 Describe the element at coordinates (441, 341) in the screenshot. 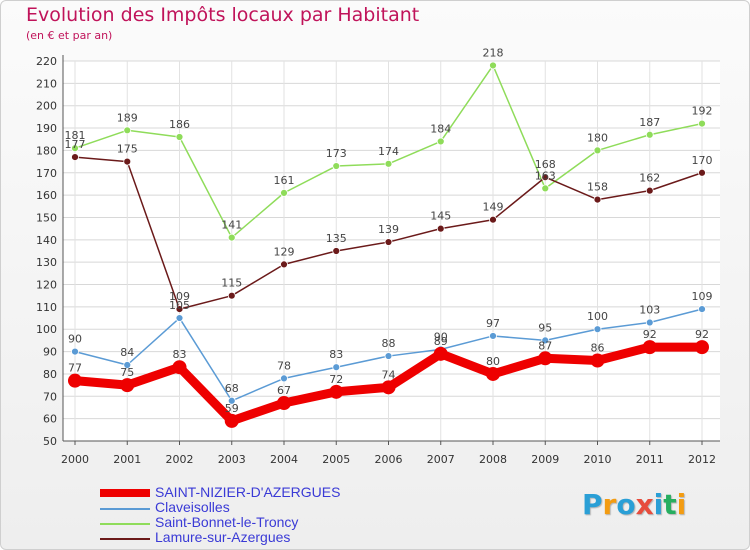

I see `data-label: 89` at that location.